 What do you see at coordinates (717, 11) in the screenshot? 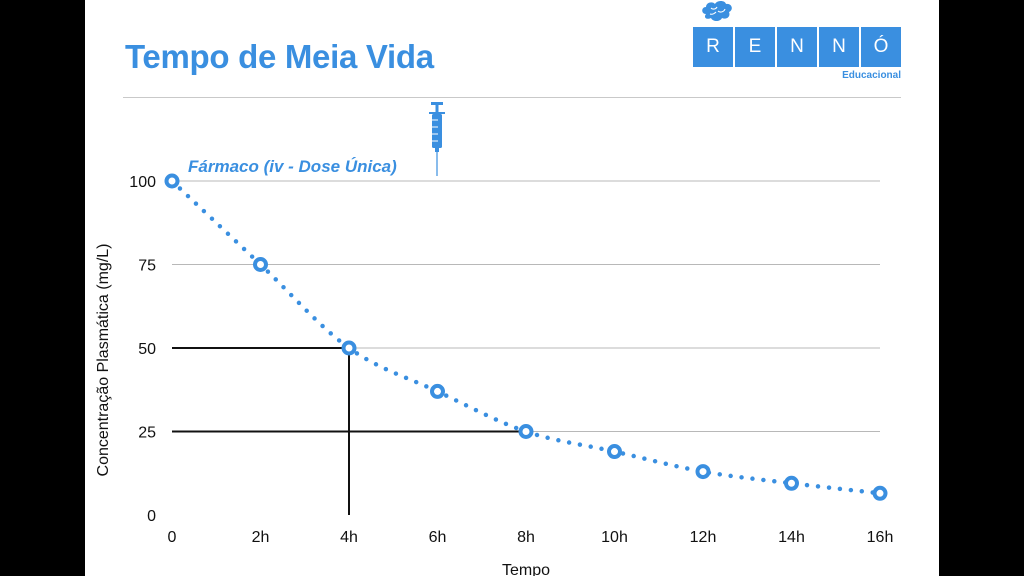
I see `brain-icon` at bounding box center [717, 11].